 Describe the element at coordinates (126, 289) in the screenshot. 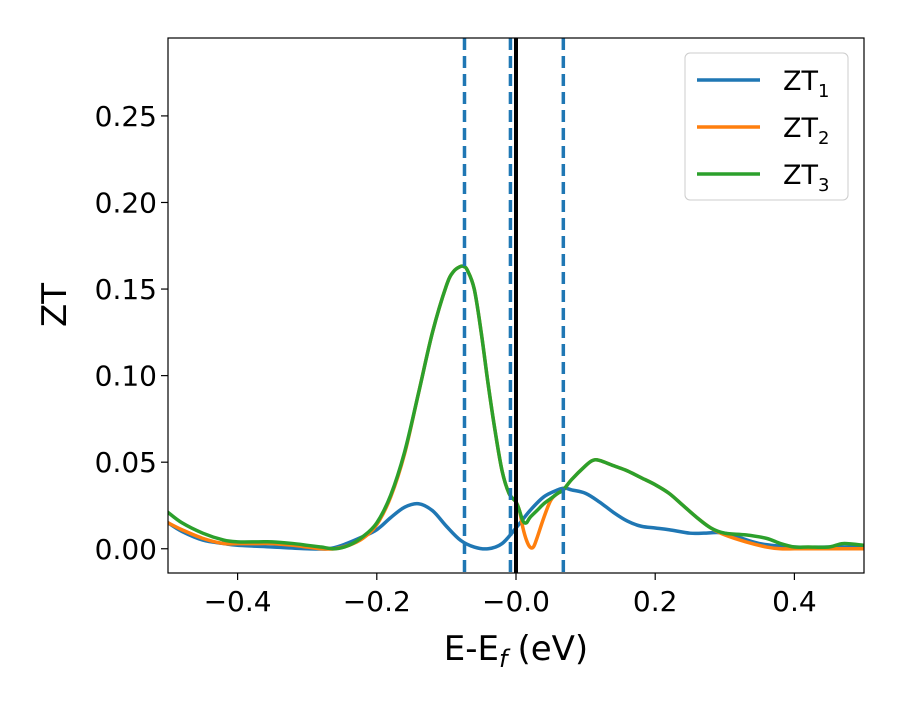

I see `y-tick-label: 0.15` at that location.